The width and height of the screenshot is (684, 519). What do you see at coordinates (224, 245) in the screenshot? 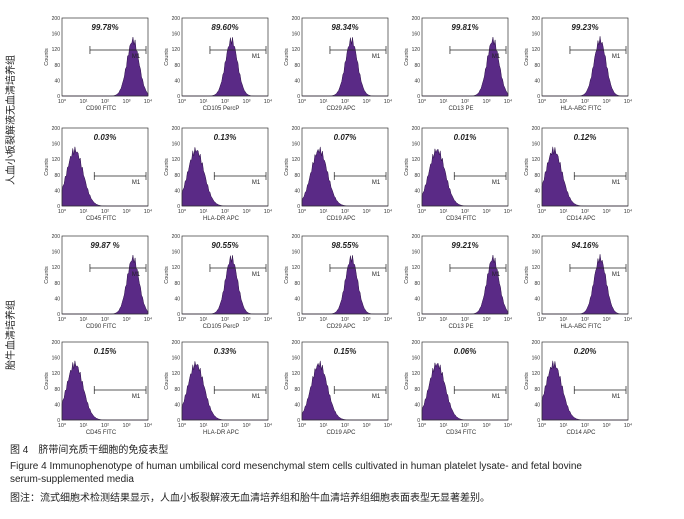
I see `percent-label: 90.55%` at bounding box center [224, 245].